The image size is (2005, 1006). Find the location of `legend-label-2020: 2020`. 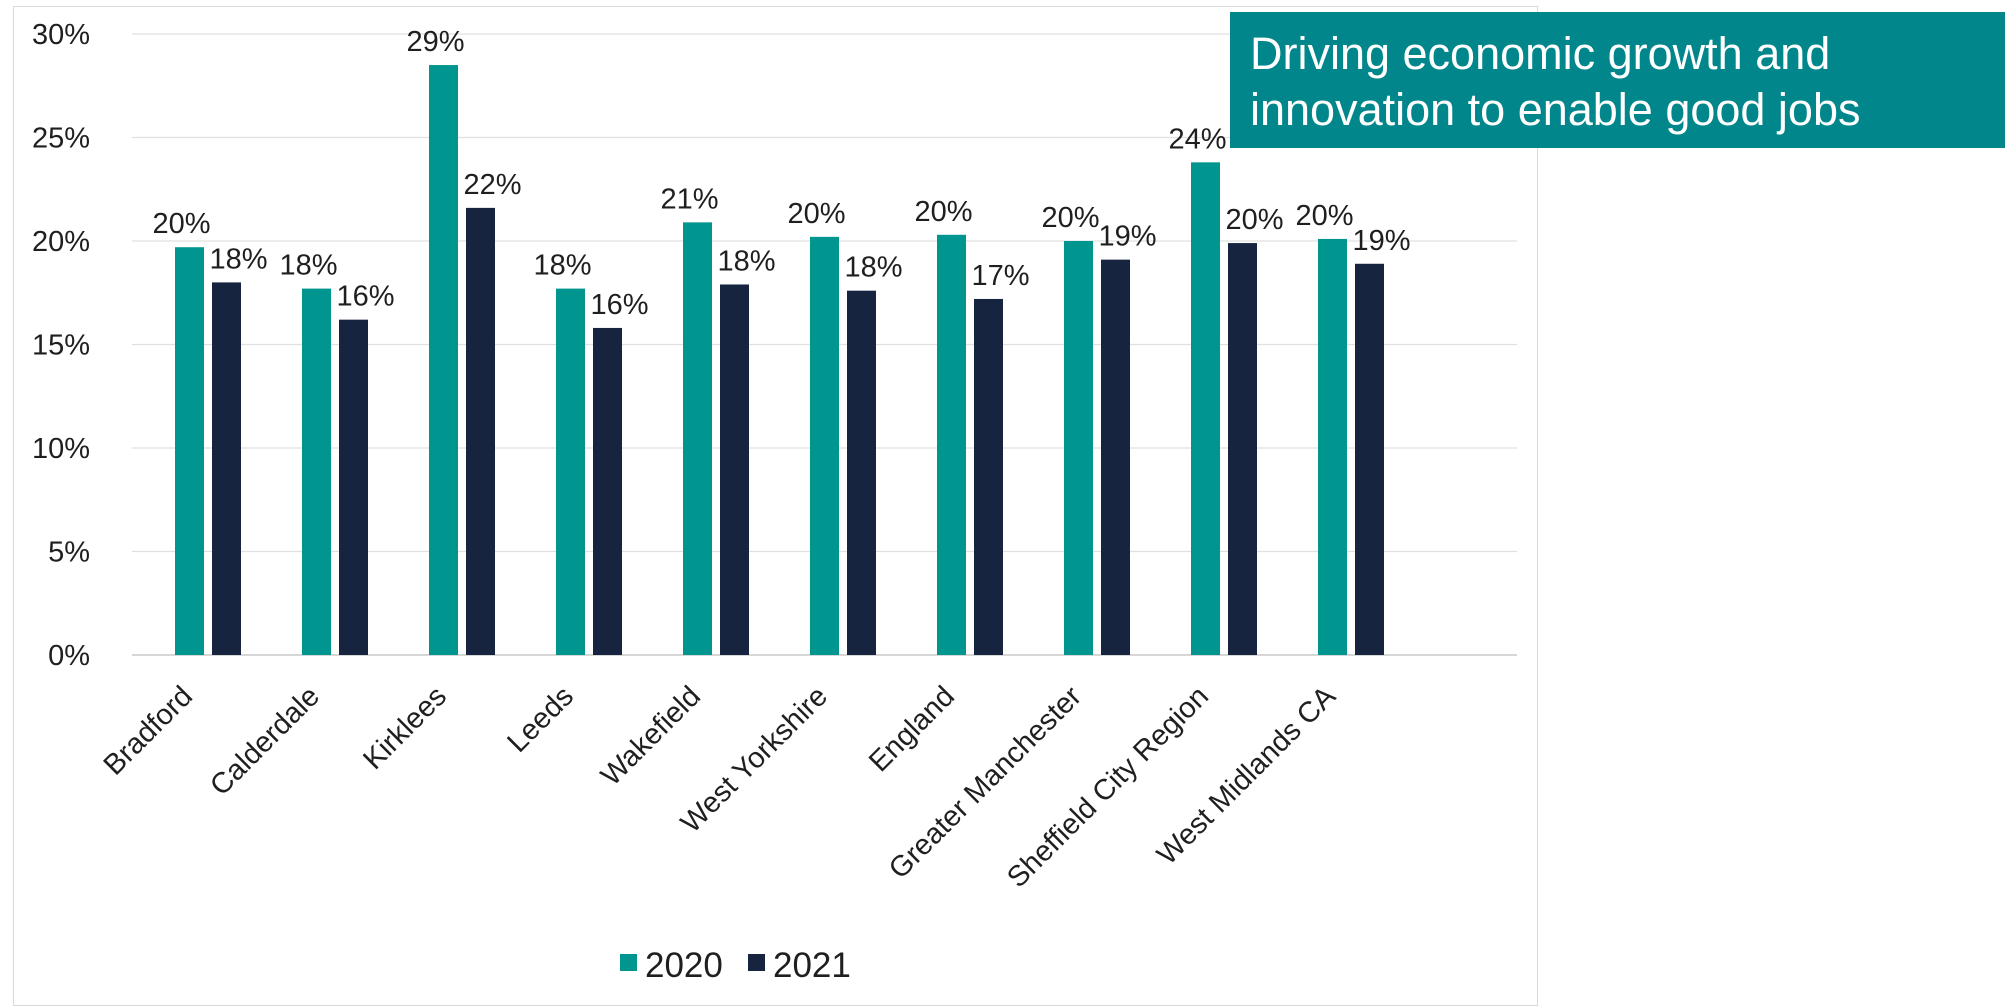

legend-label-2020: 2020 is located at coordinates (684, 965).